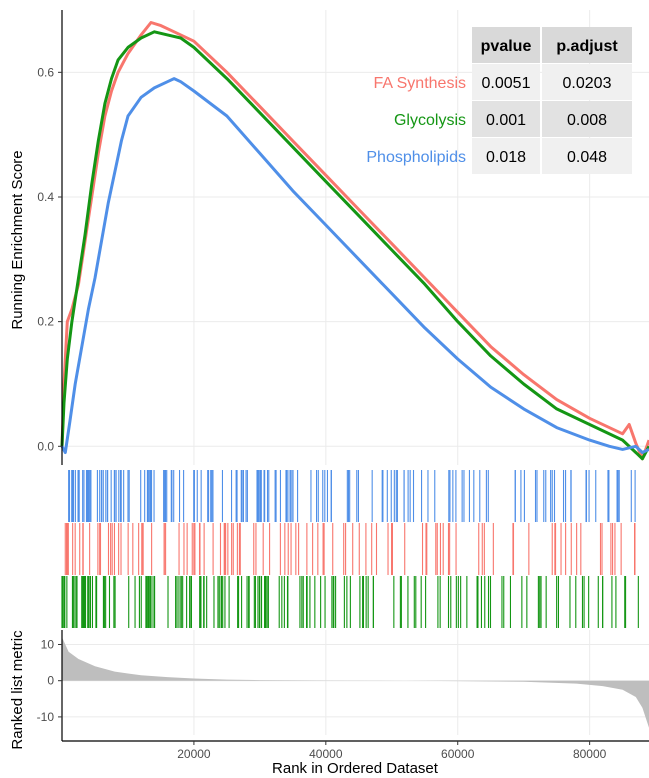 The height and width of the screenshot is (778, 649). I want to click on table-header-label: pvalue, so click(506, 46).